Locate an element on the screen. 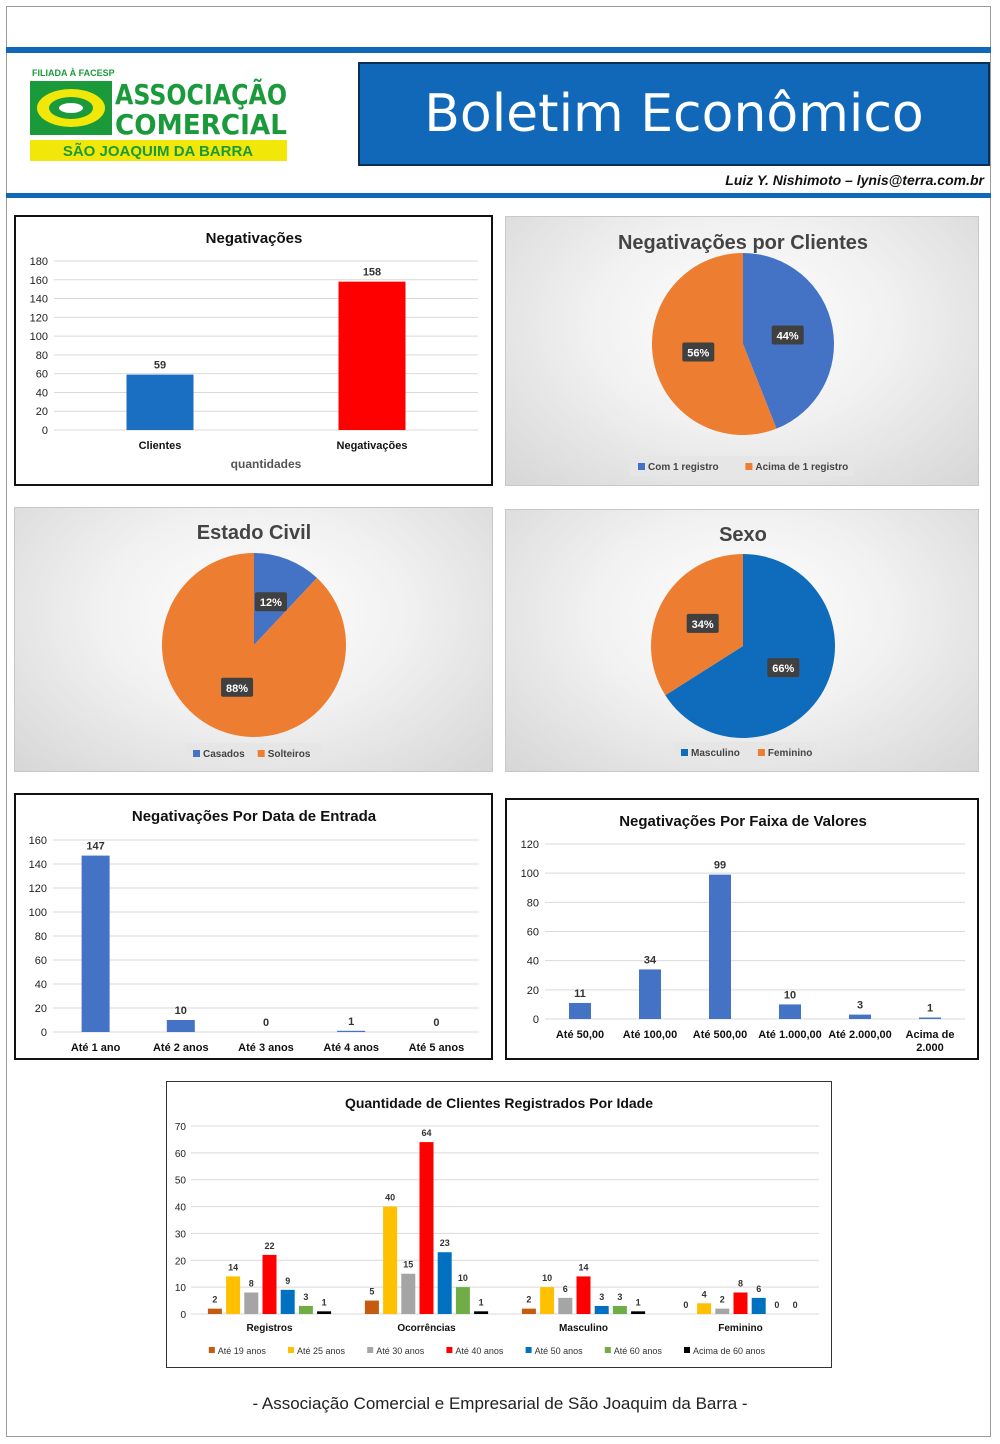 This screenshot has width=1000, height=1444. chart-title: Negativações Por Data de Entrada is located at coordinates (254, 816).